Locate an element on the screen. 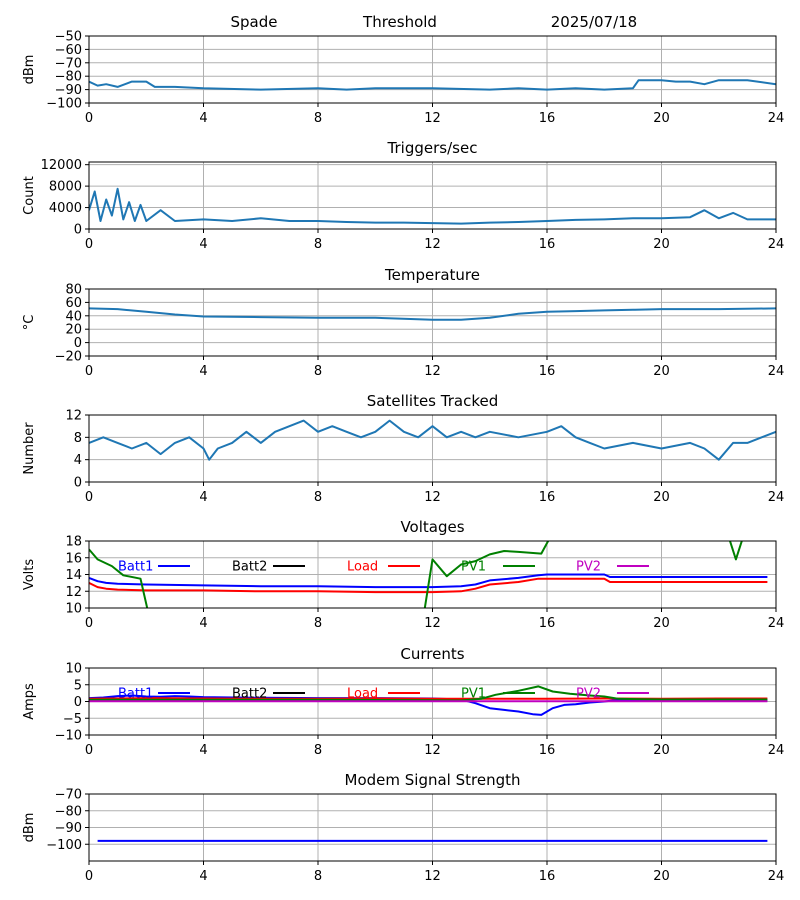 This screenshot has height=900, width=800. y-axis-label: Amps is located at coordinates (29, 701).